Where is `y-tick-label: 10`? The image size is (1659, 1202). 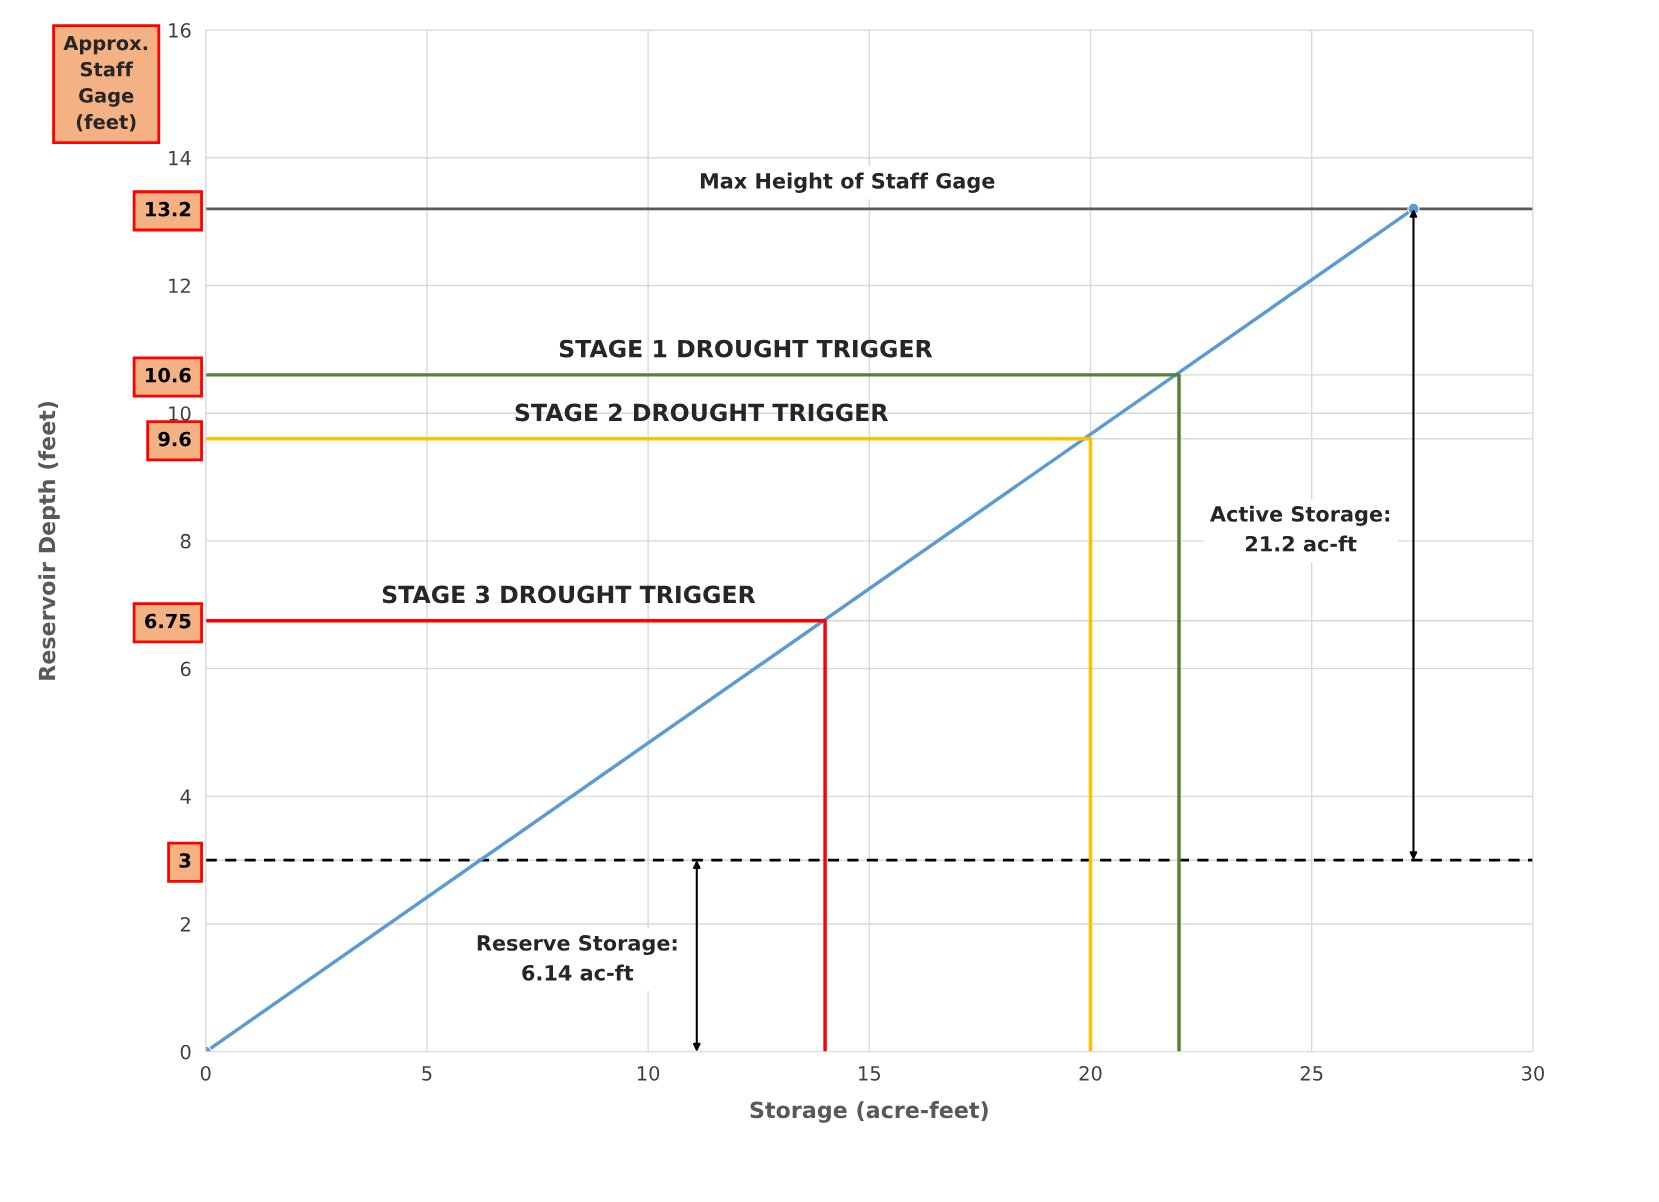 y-tick-label: 10 is located at coordinates (180, 413).